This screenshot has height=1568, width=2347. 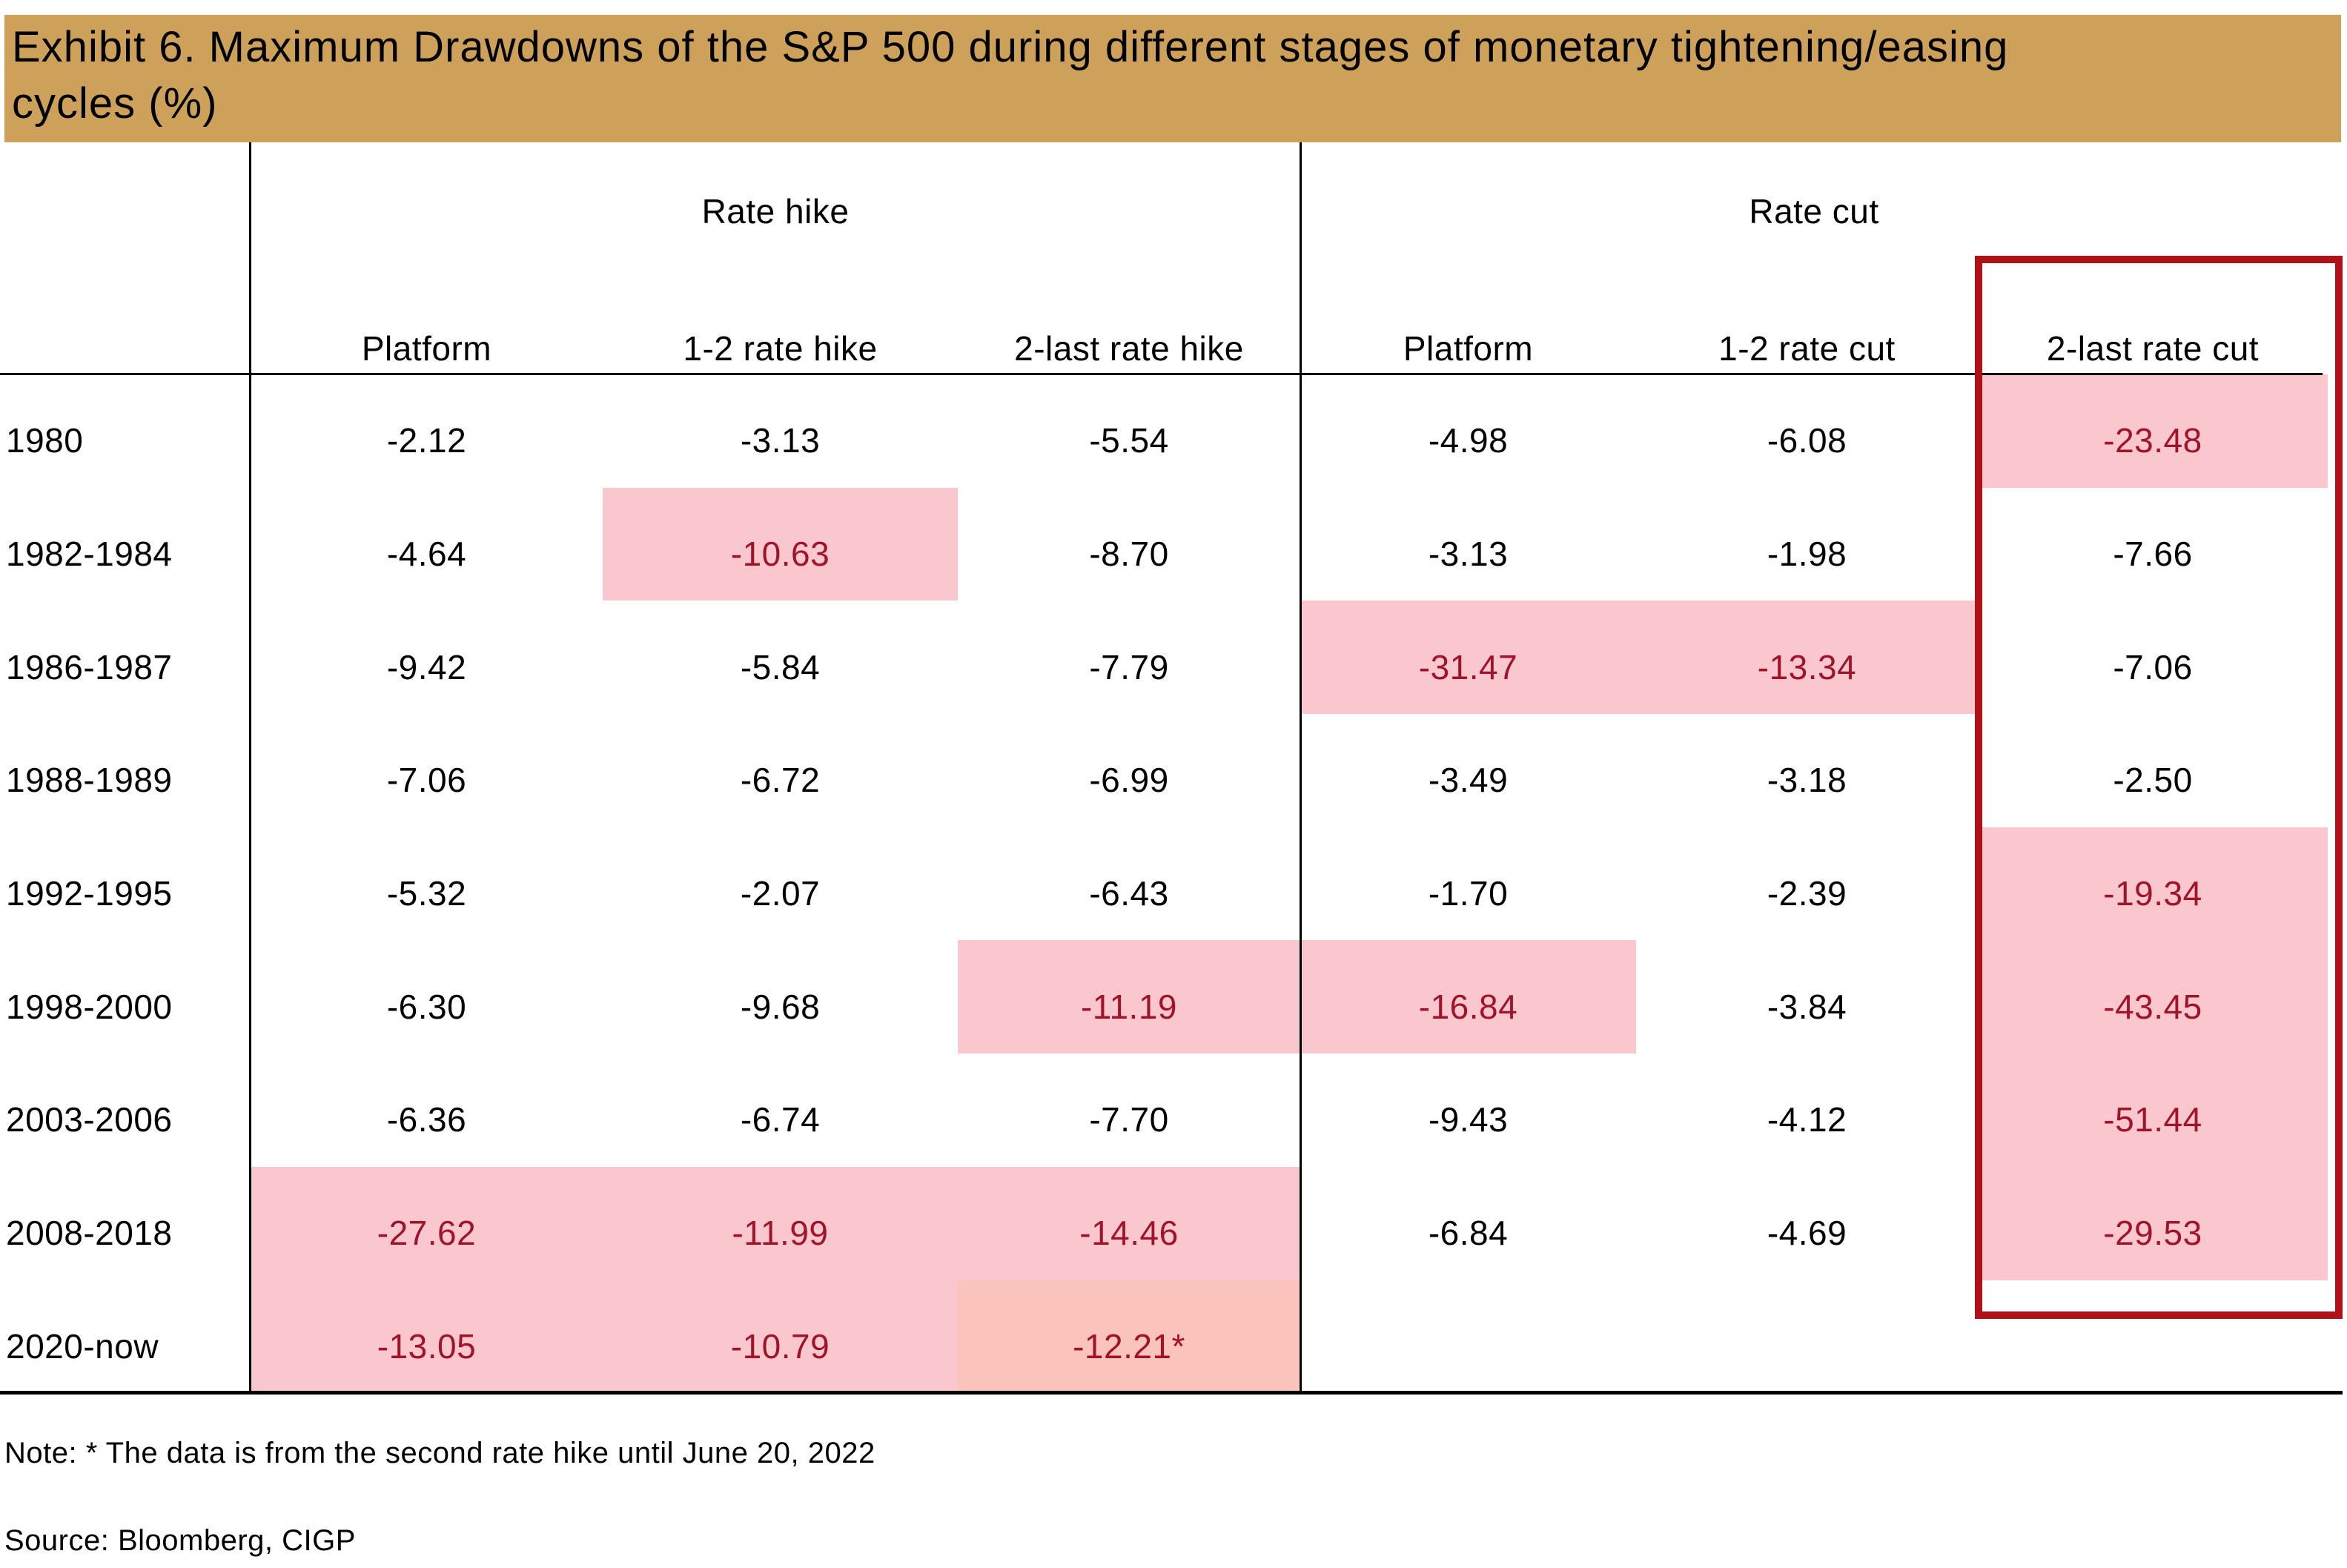 I want to click on table-cell: -6.30, so click(x=426, y=1006).